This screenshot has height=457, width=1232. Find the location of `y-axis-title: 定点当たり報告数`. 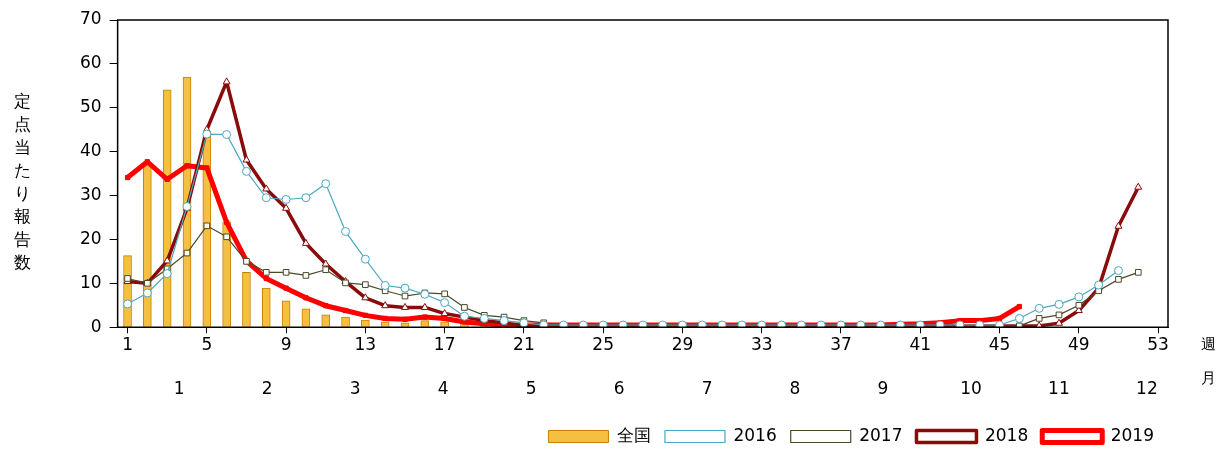

y-axis-title: 定点当たり報告数 is located at coordinates (22, 182).